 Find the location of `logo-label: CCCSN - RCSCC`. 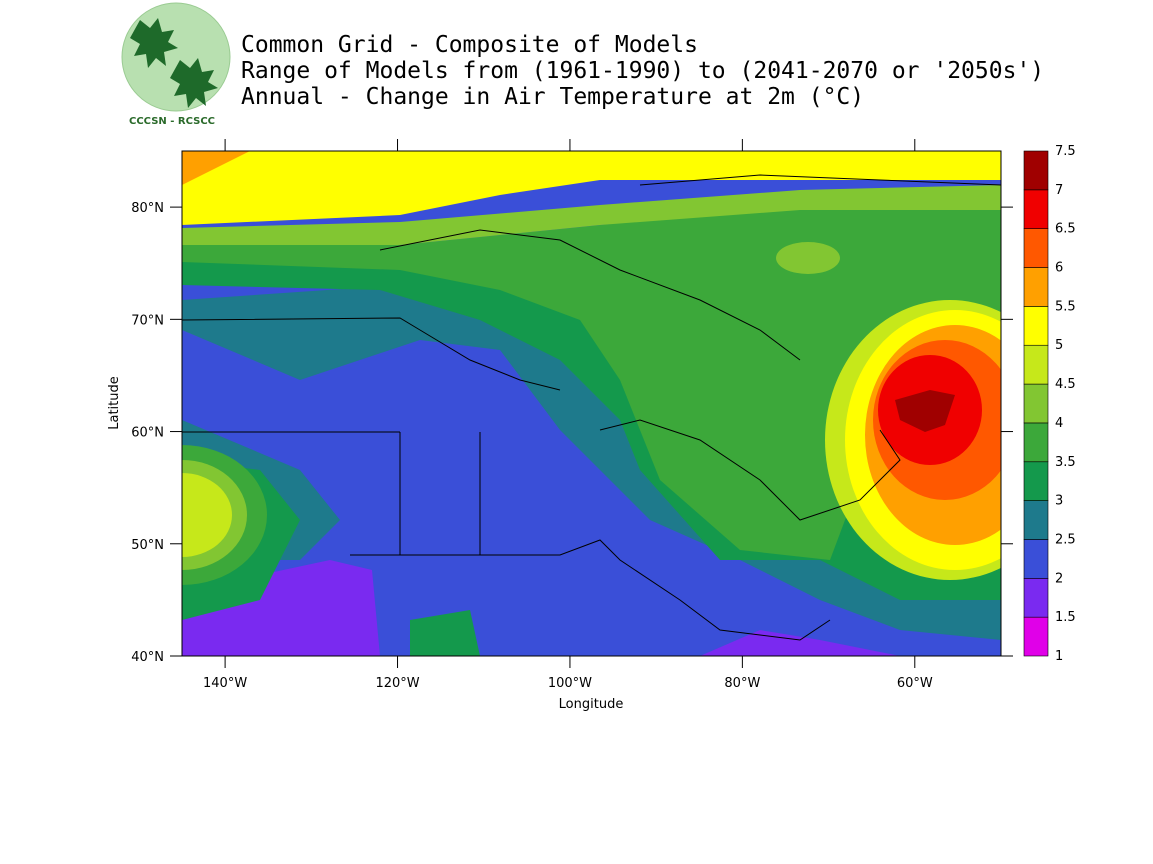

logo-label: CCCSN - RCSCC is located at coordinates (172, 121).